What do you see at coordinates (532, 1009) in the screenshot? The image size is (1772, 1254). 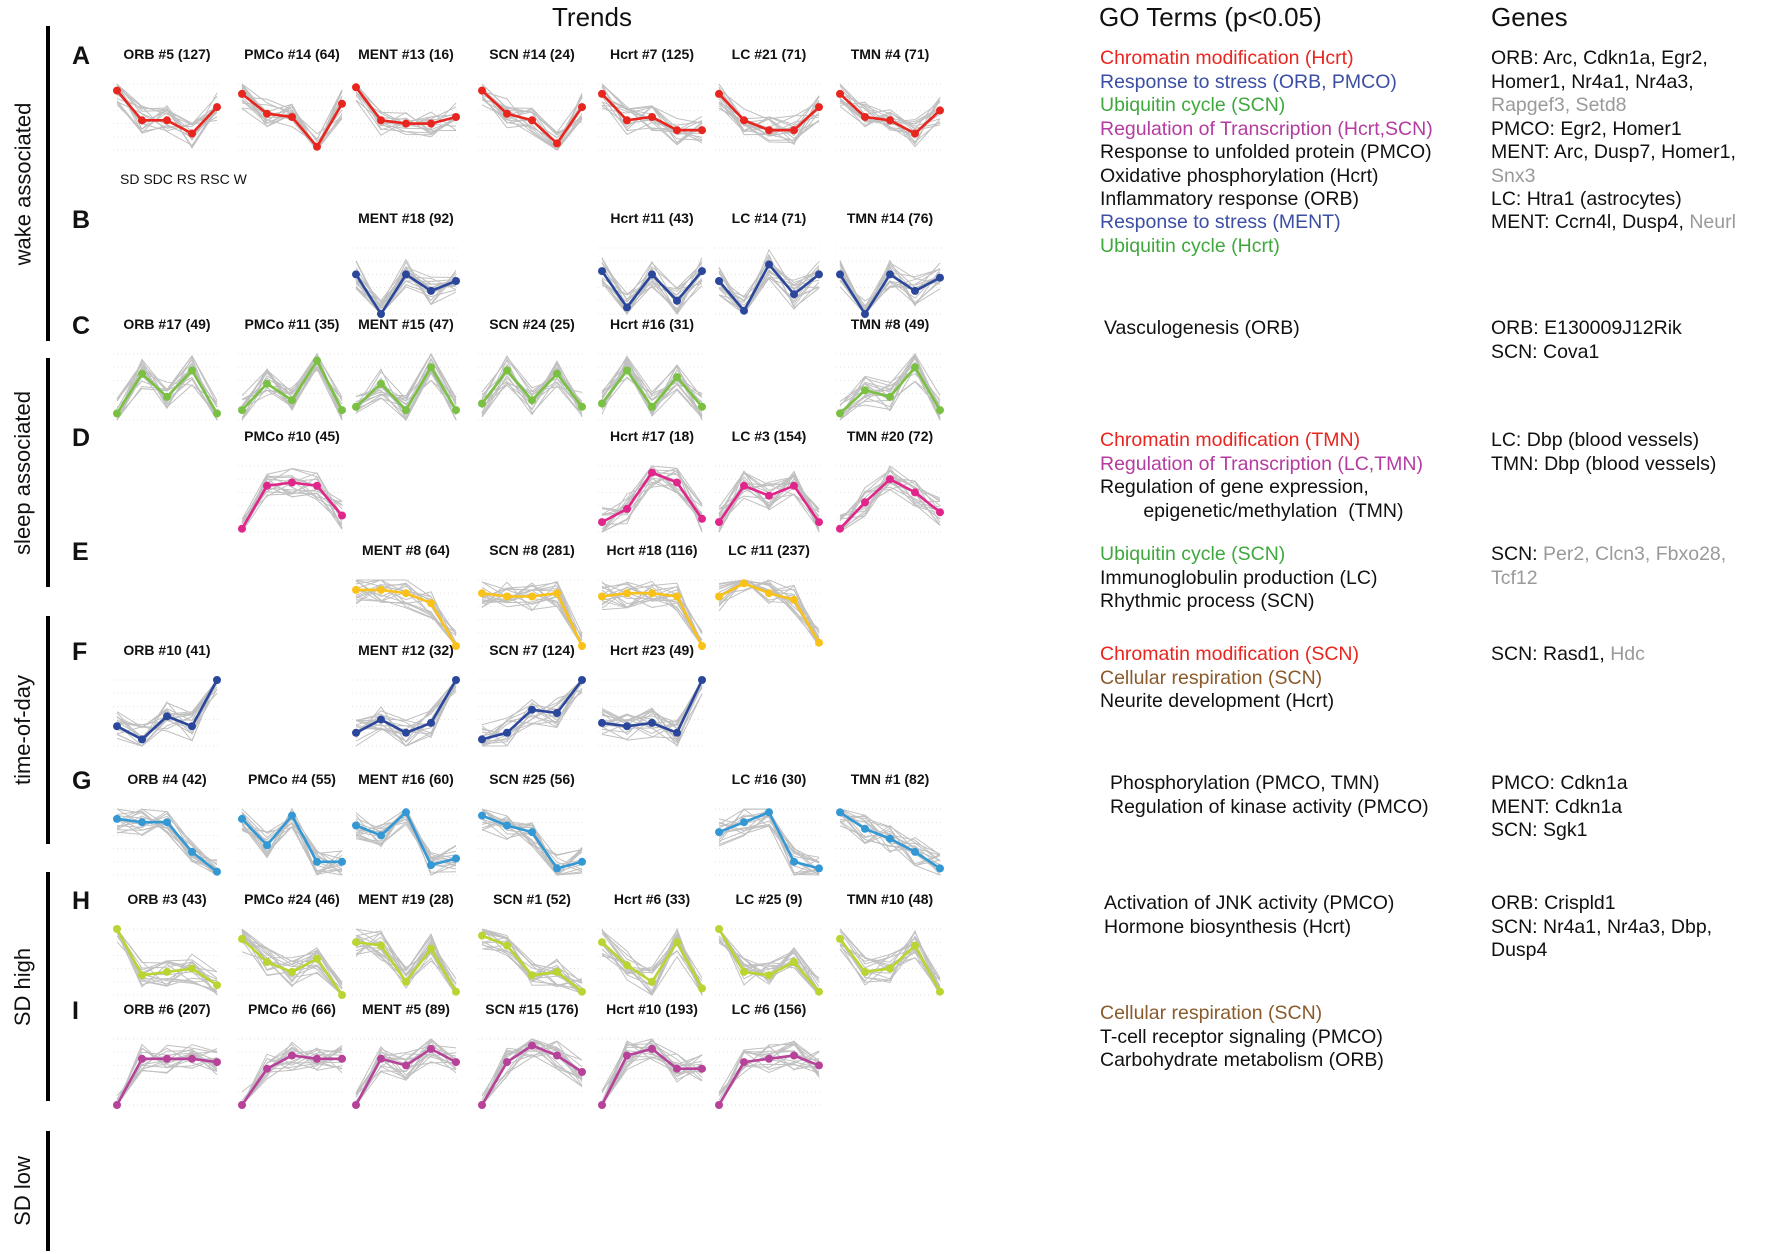 I see `trend-title: SCN #15 (176)` at bounding box center [532, 1009].